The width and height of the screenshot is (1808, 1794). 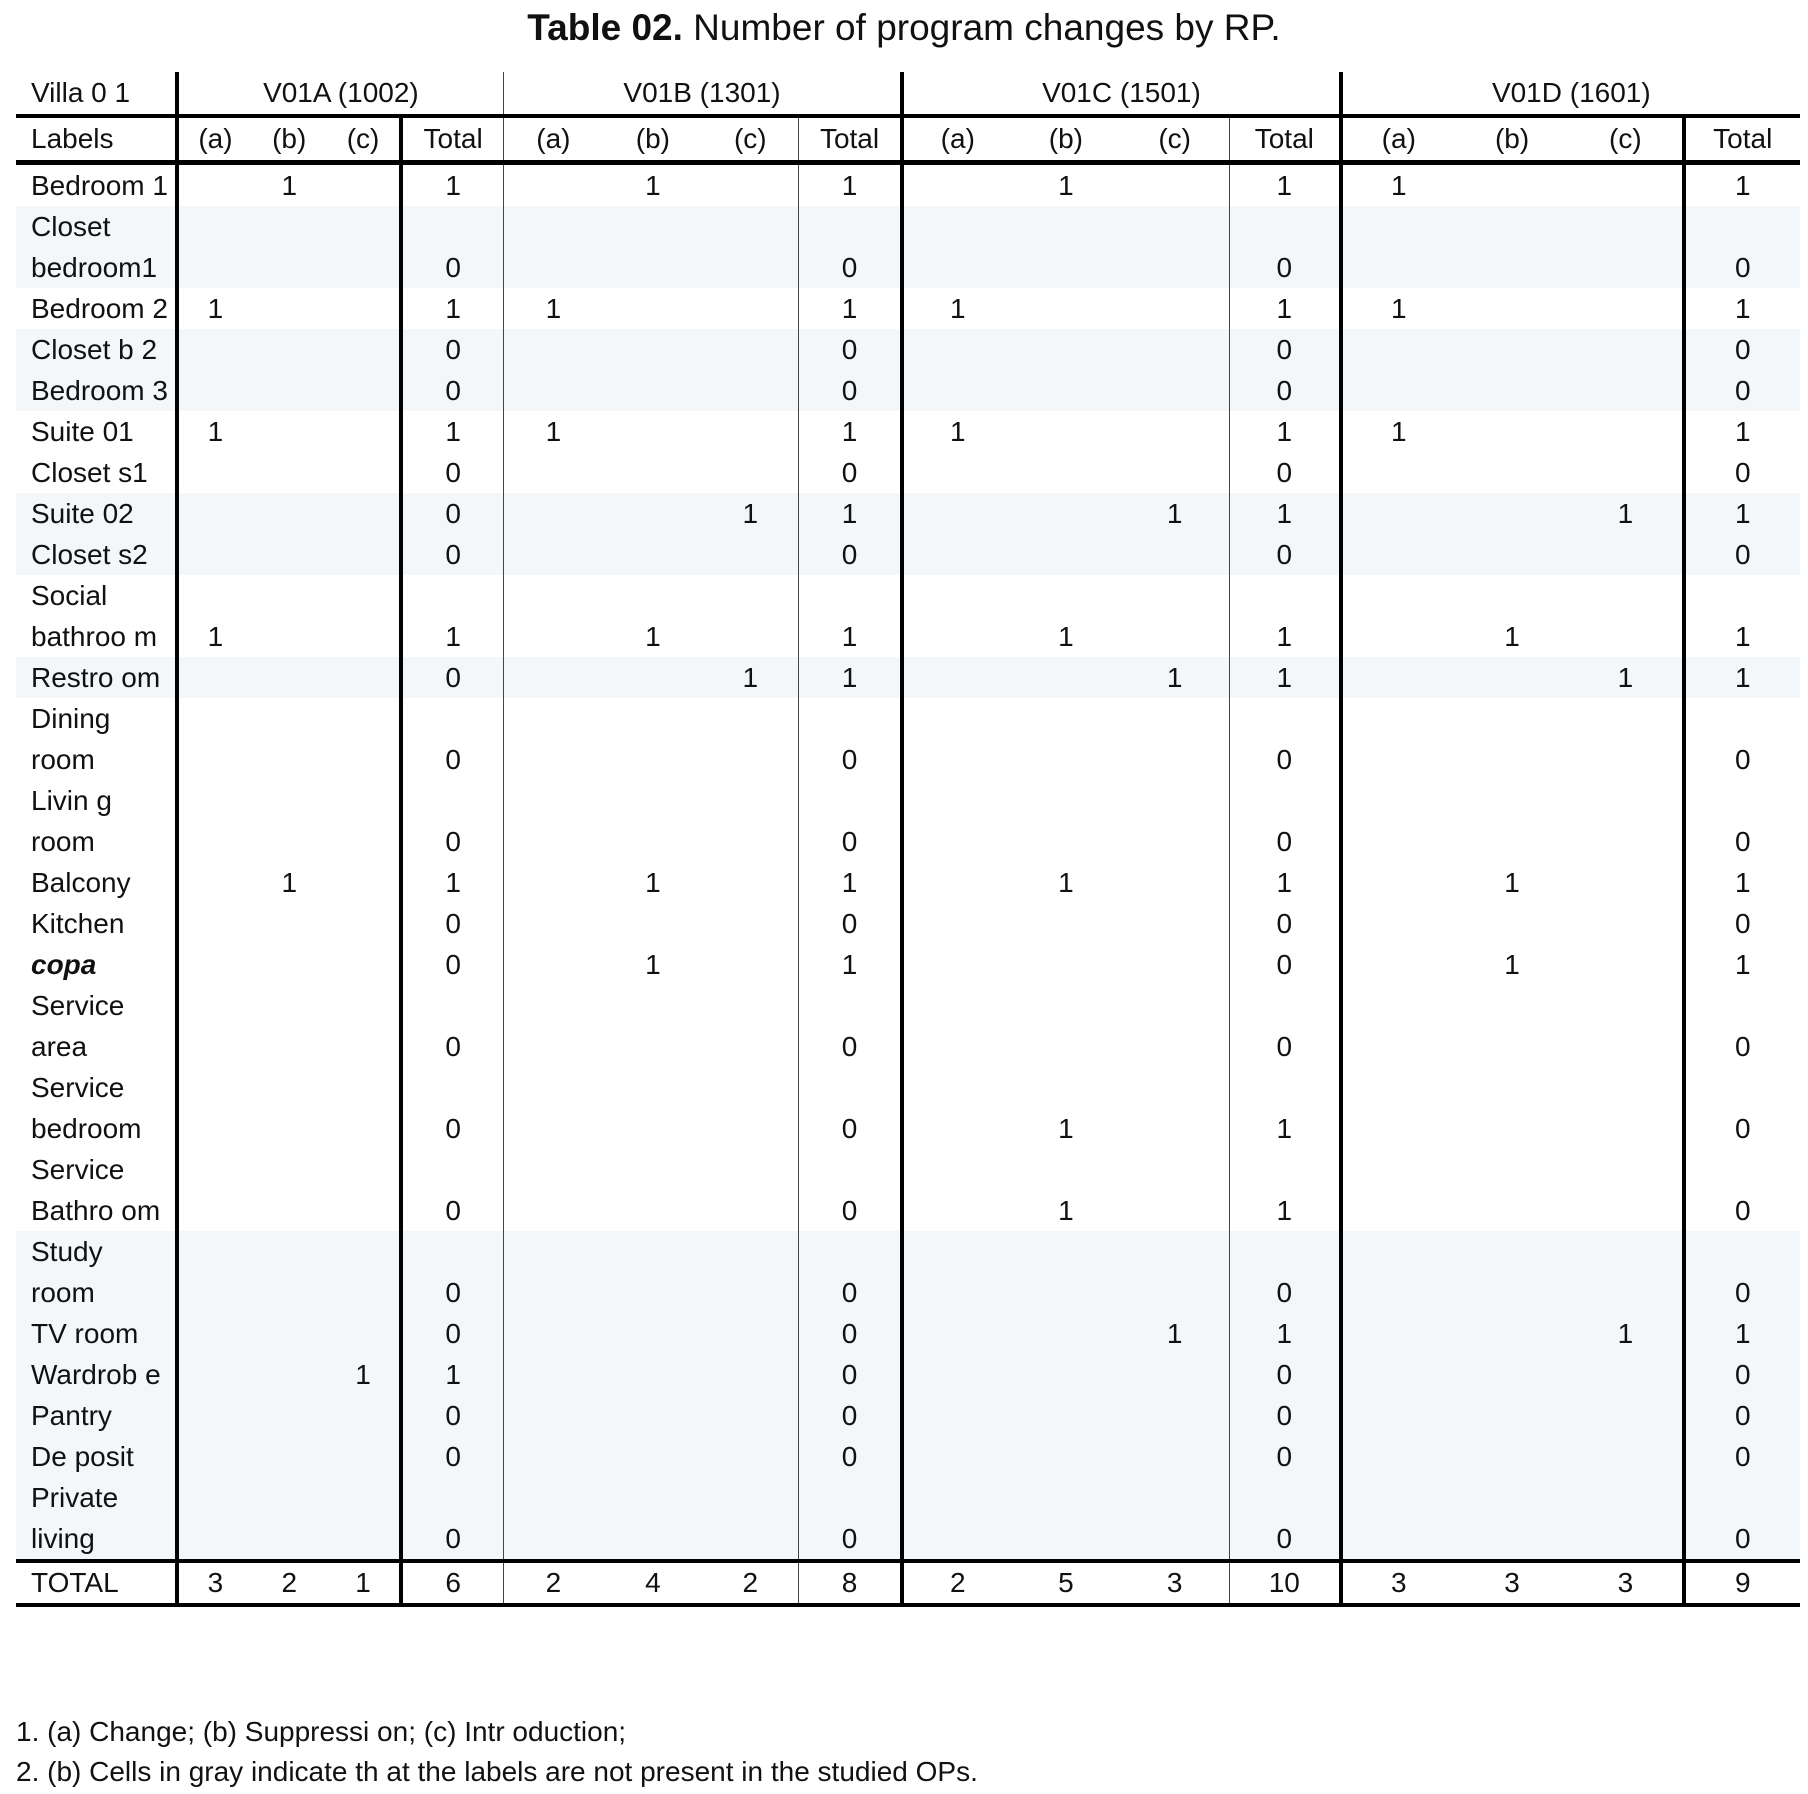 What do you see at coordinates (289, 1583) in the screenshot?
I see `total-cell: 2` at bounding box center [289, 1583].